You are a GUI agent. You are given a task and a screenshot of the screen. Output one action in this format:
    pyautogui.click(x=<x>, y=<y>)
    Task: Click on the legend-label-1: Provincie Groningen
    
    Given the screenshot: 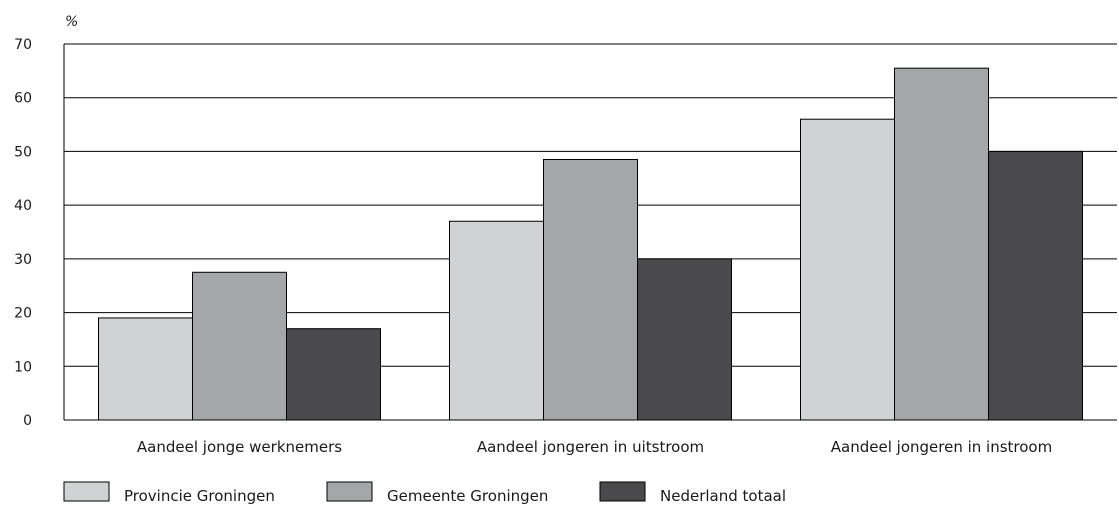 What is the action you would take?
    pyautogui.click(x=199, y=496)
    